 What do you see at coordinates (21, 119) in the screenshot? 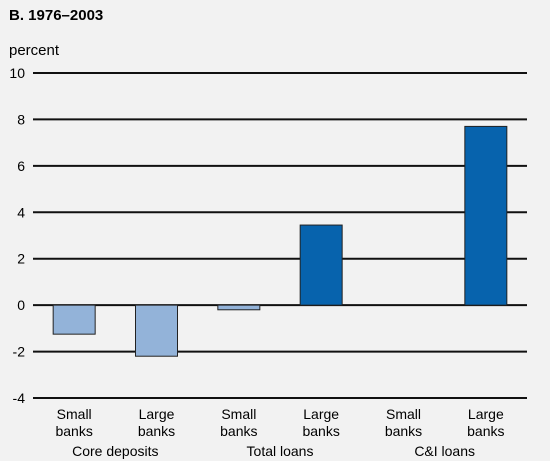
I see `y-tick-label: 8` at bounding box center [21, 119].